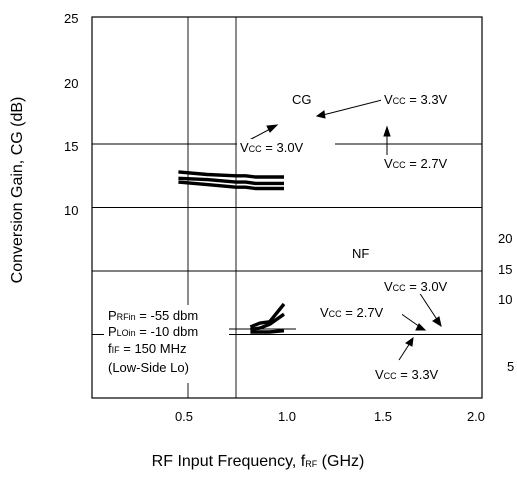 The image size is (517, 478). Describe the element at coordinates (71, 146) in the screenshot. I see `y-tick-left-15: 15` at that location.